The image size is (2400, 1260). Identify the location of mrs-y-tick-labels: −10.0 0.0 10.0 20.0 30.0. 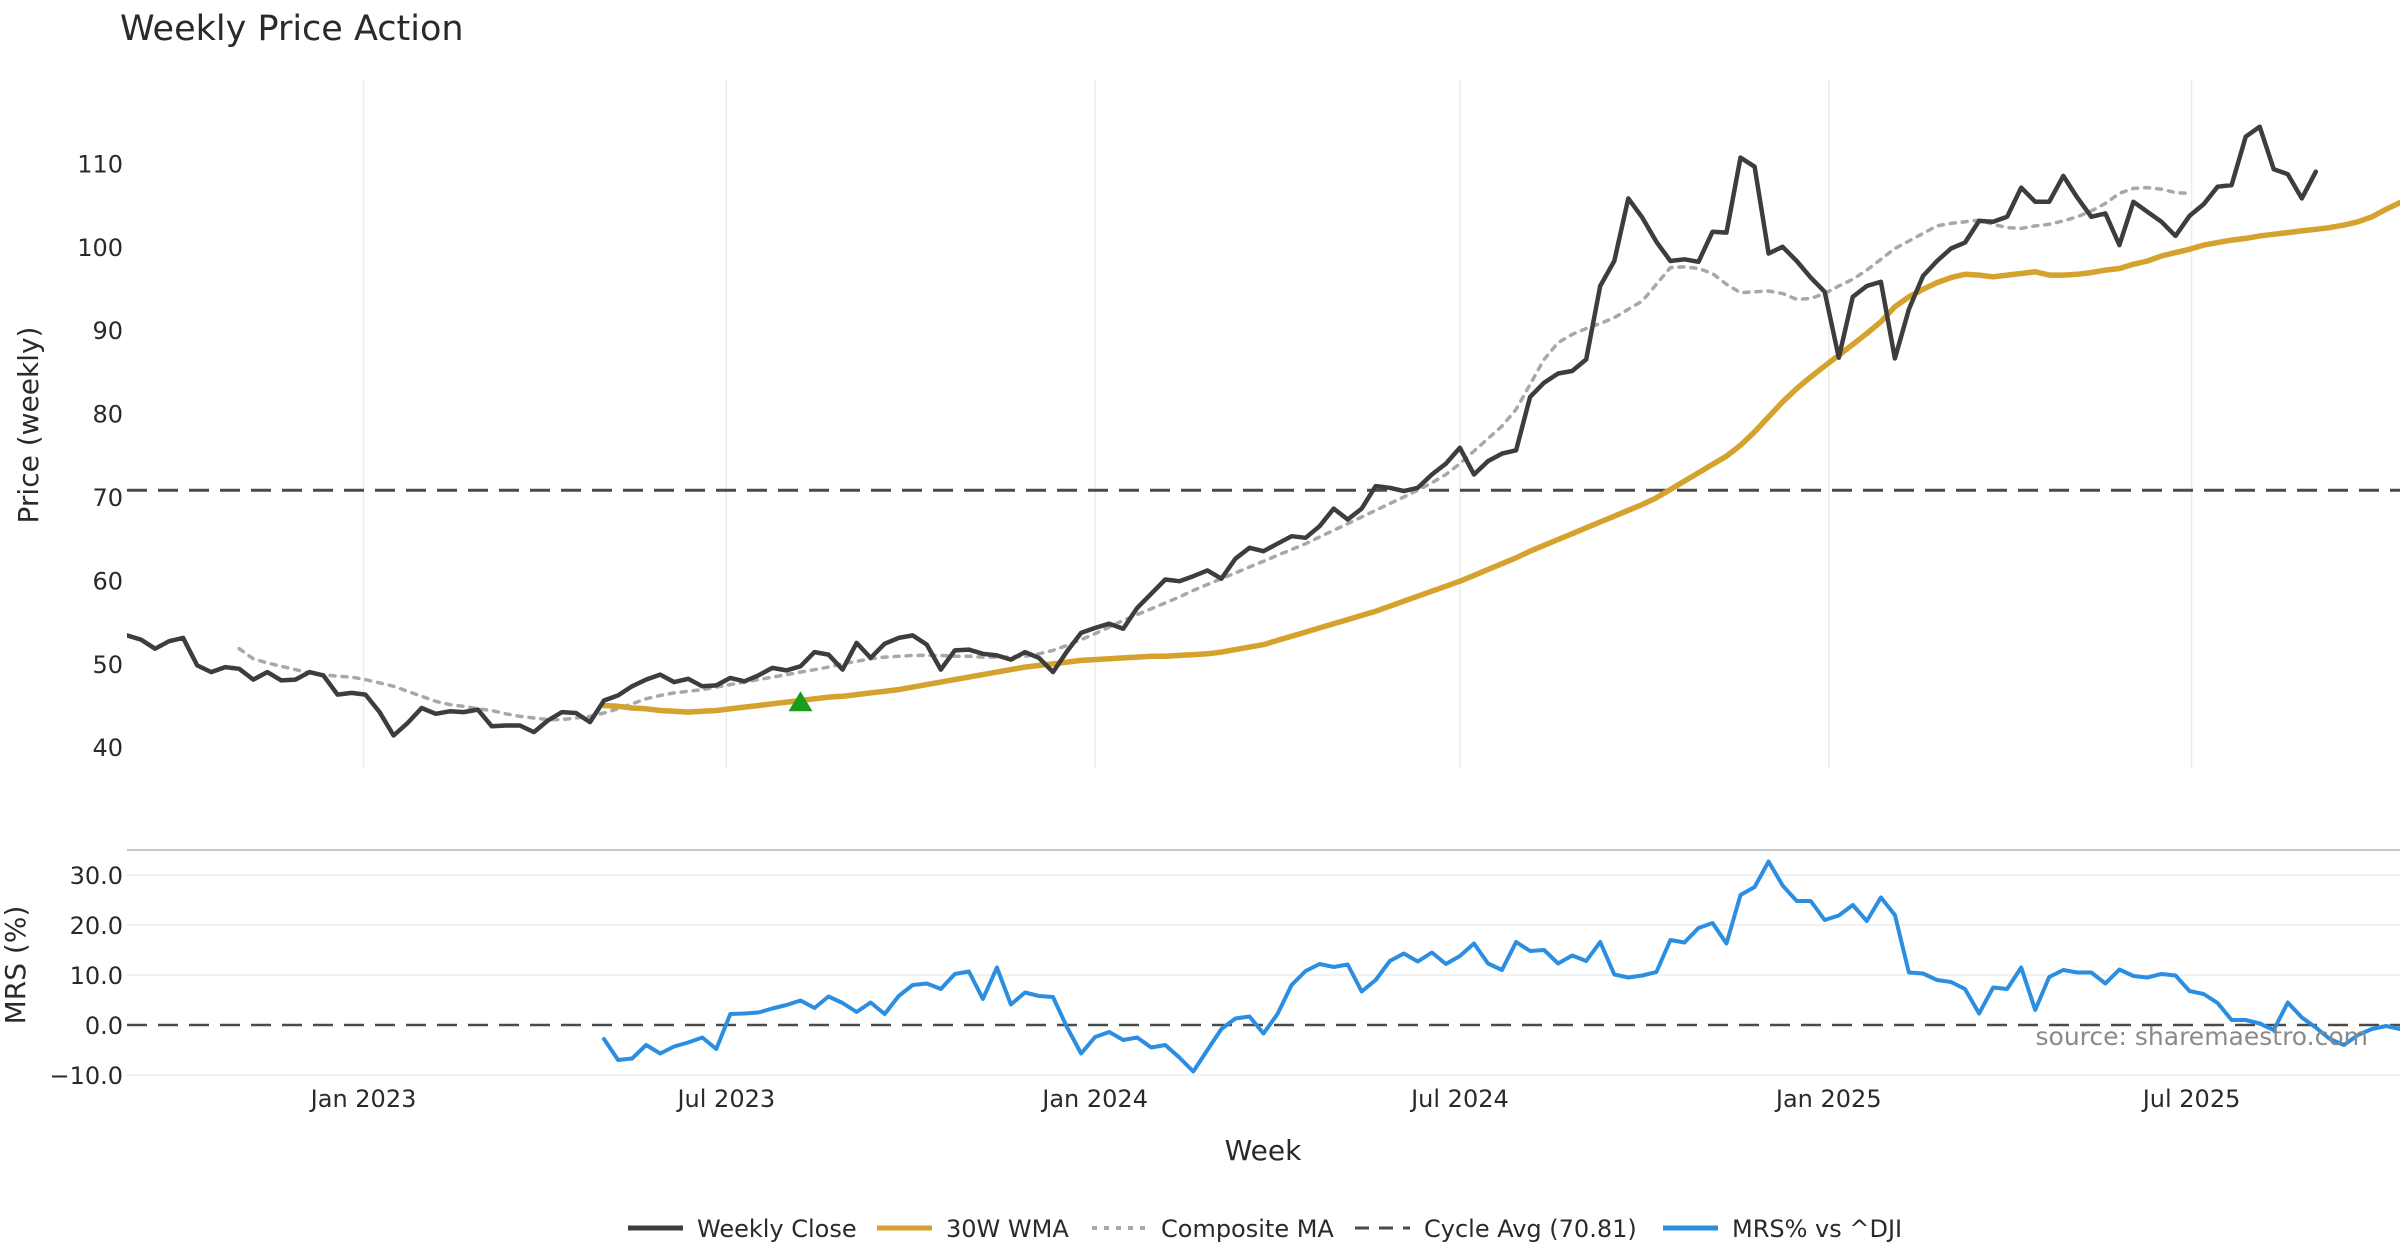
(86, 976).